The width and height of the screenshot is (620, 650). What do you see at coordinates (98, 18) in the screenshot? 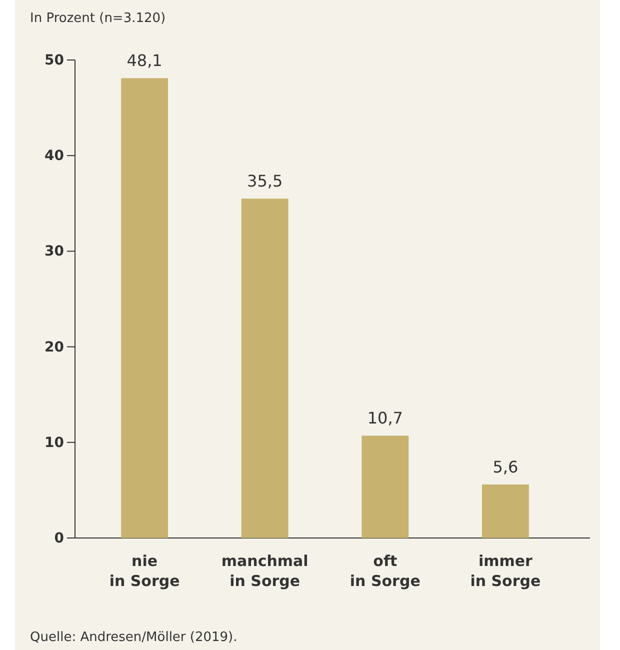
I see `y-axis-title: In Prozent (n=3.120)` at bounding box center [98, 18].